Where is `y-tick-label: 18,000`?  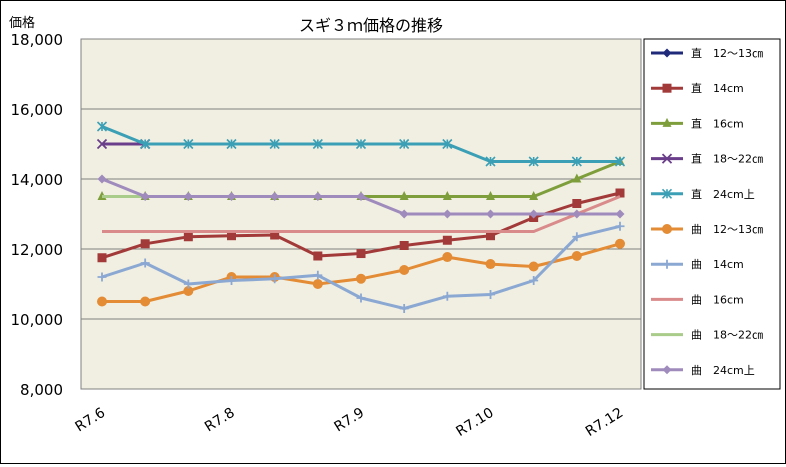 y-tick-label: 18,000 is located at coordinates (37, 40).